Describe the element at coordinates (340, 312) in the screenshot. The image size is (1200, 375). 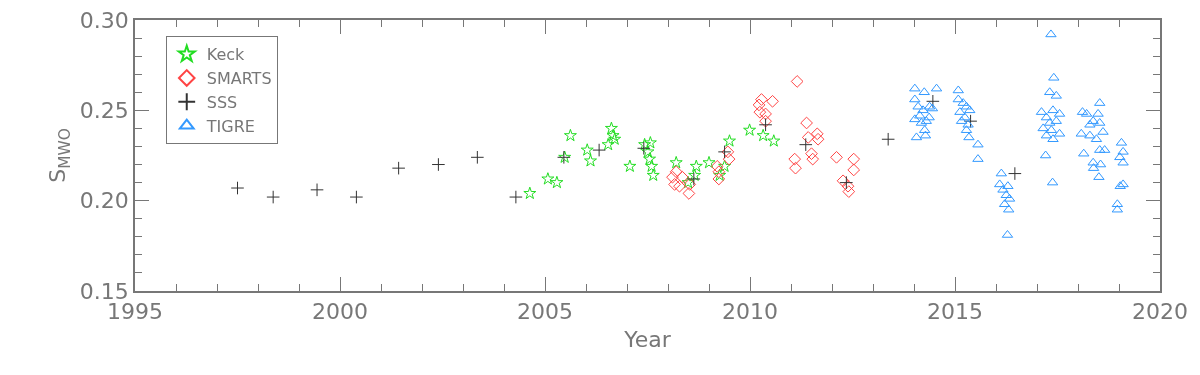
I see `x-tick-label: 2000` at that location.